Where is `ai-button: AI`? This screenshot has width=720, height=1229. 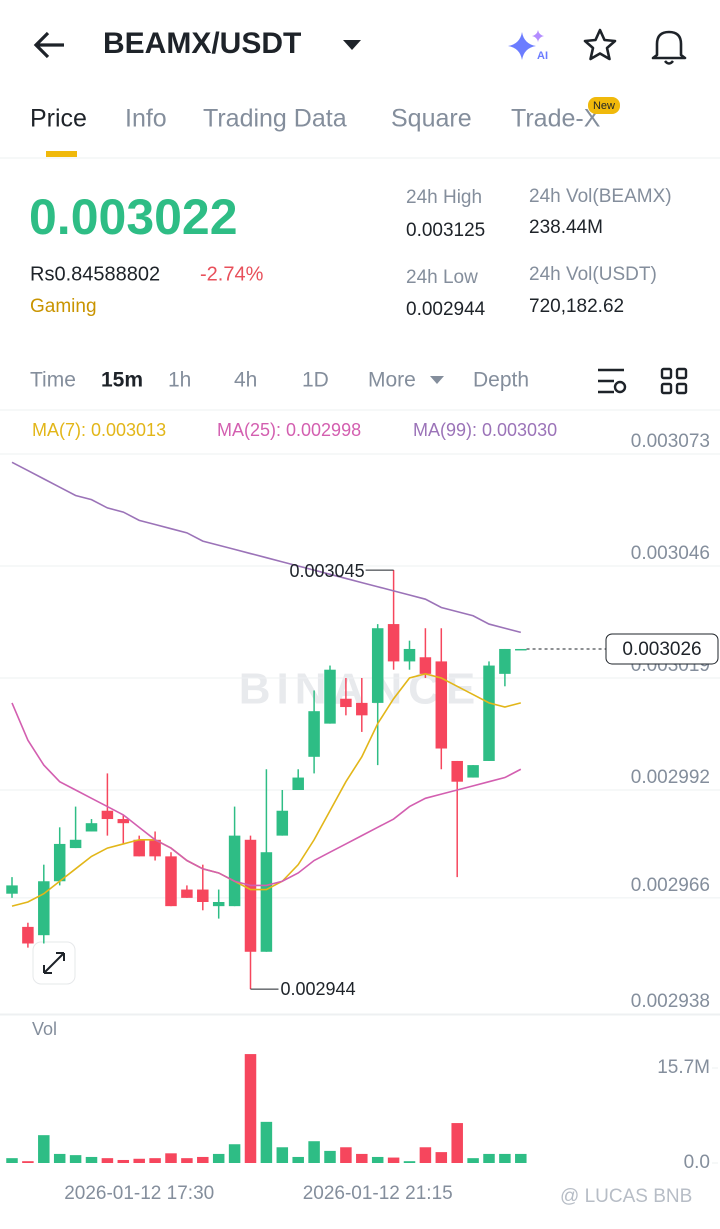
ai-button: AI is located at coordinates (528, 46).